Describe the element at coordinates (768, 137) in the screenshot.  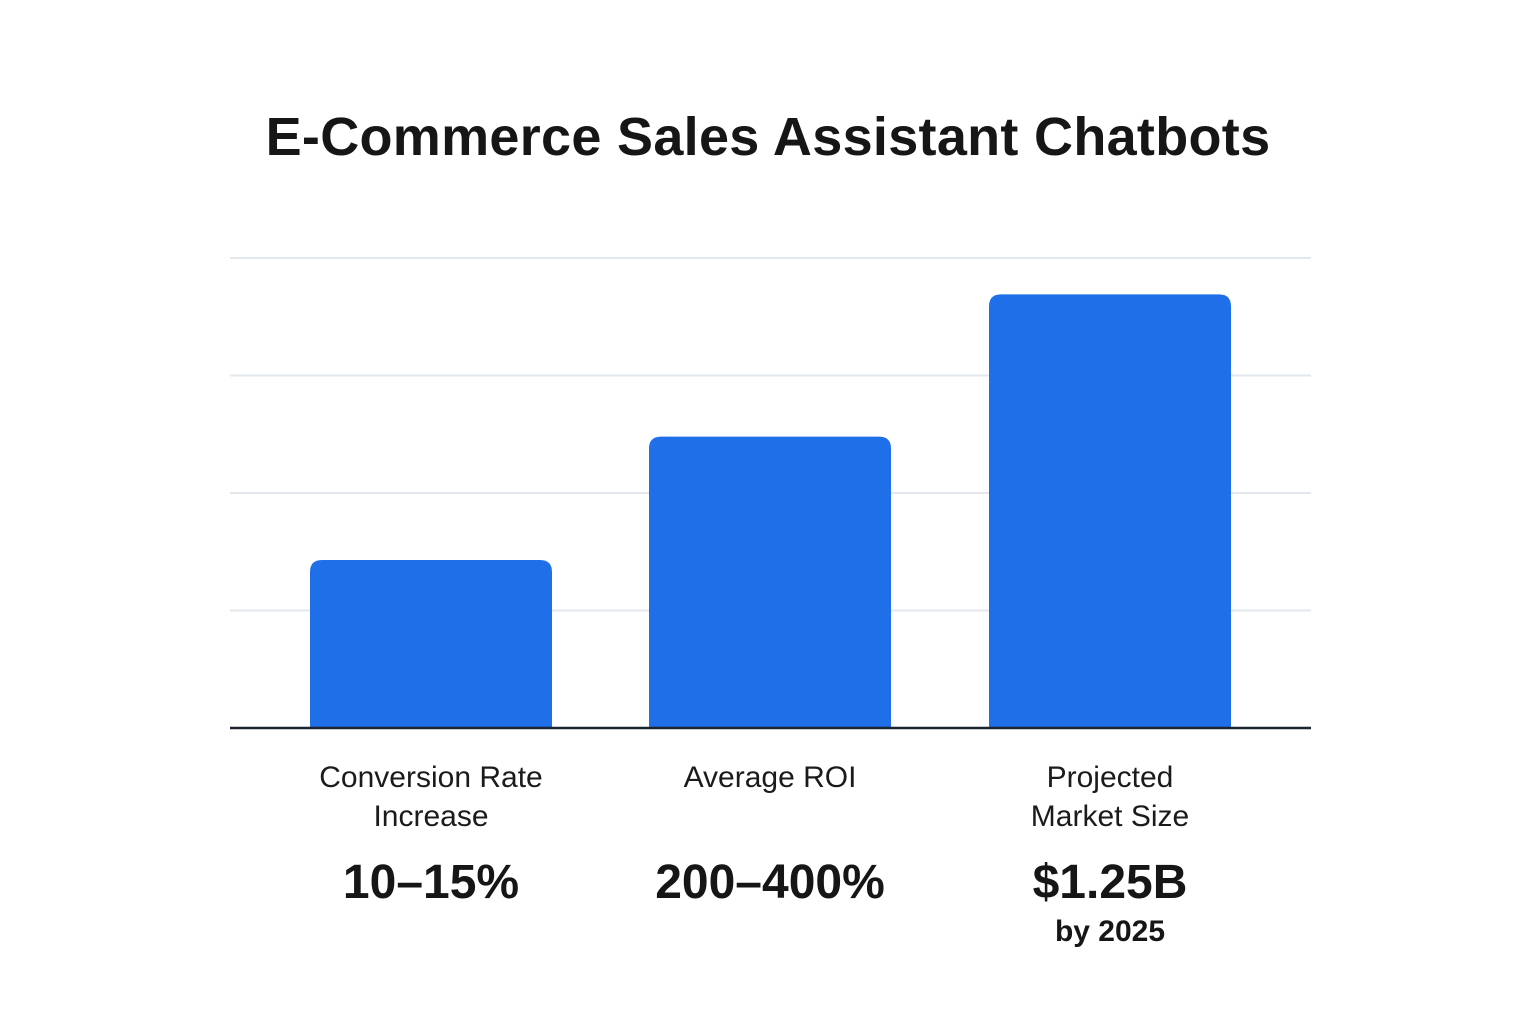
I see `chart-title: E-Commerce Sales Assistant Chatbots` at that location.